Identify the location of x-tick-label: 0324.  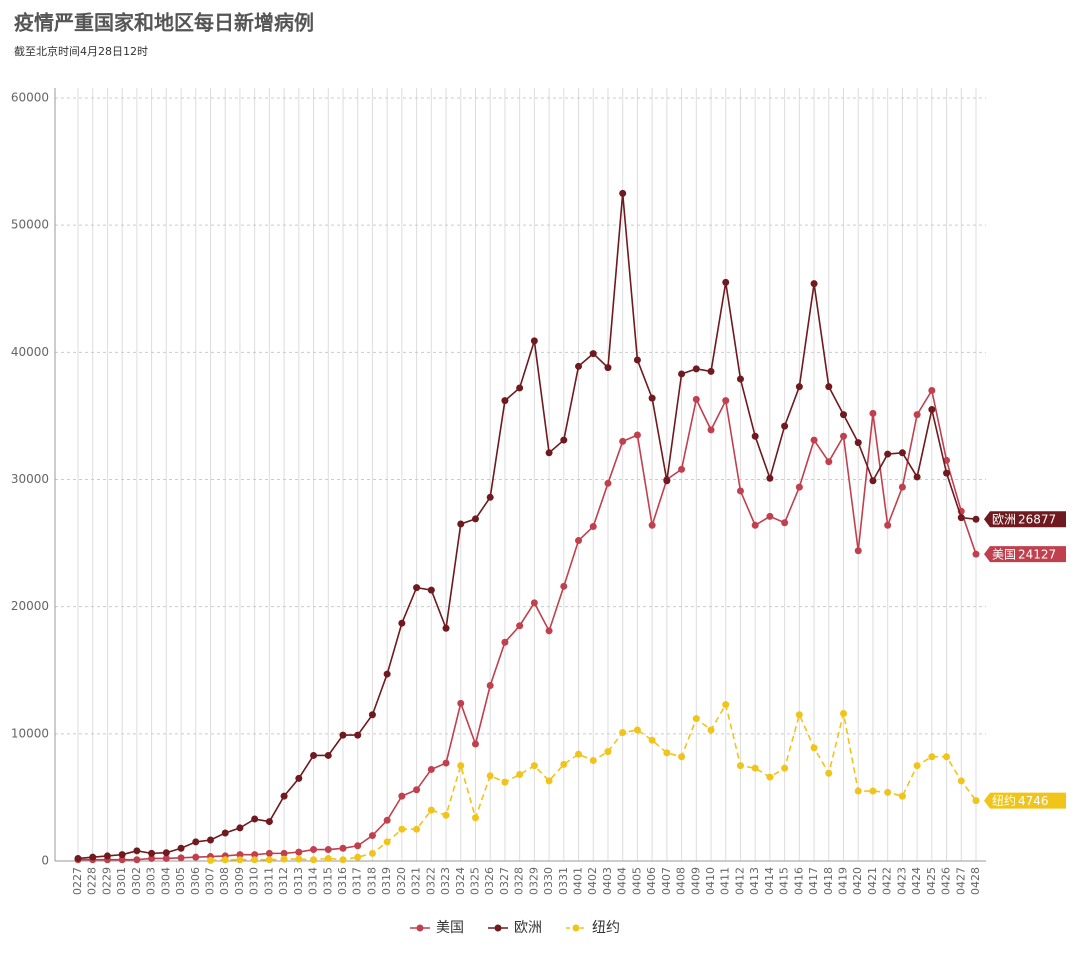
(460, 881).